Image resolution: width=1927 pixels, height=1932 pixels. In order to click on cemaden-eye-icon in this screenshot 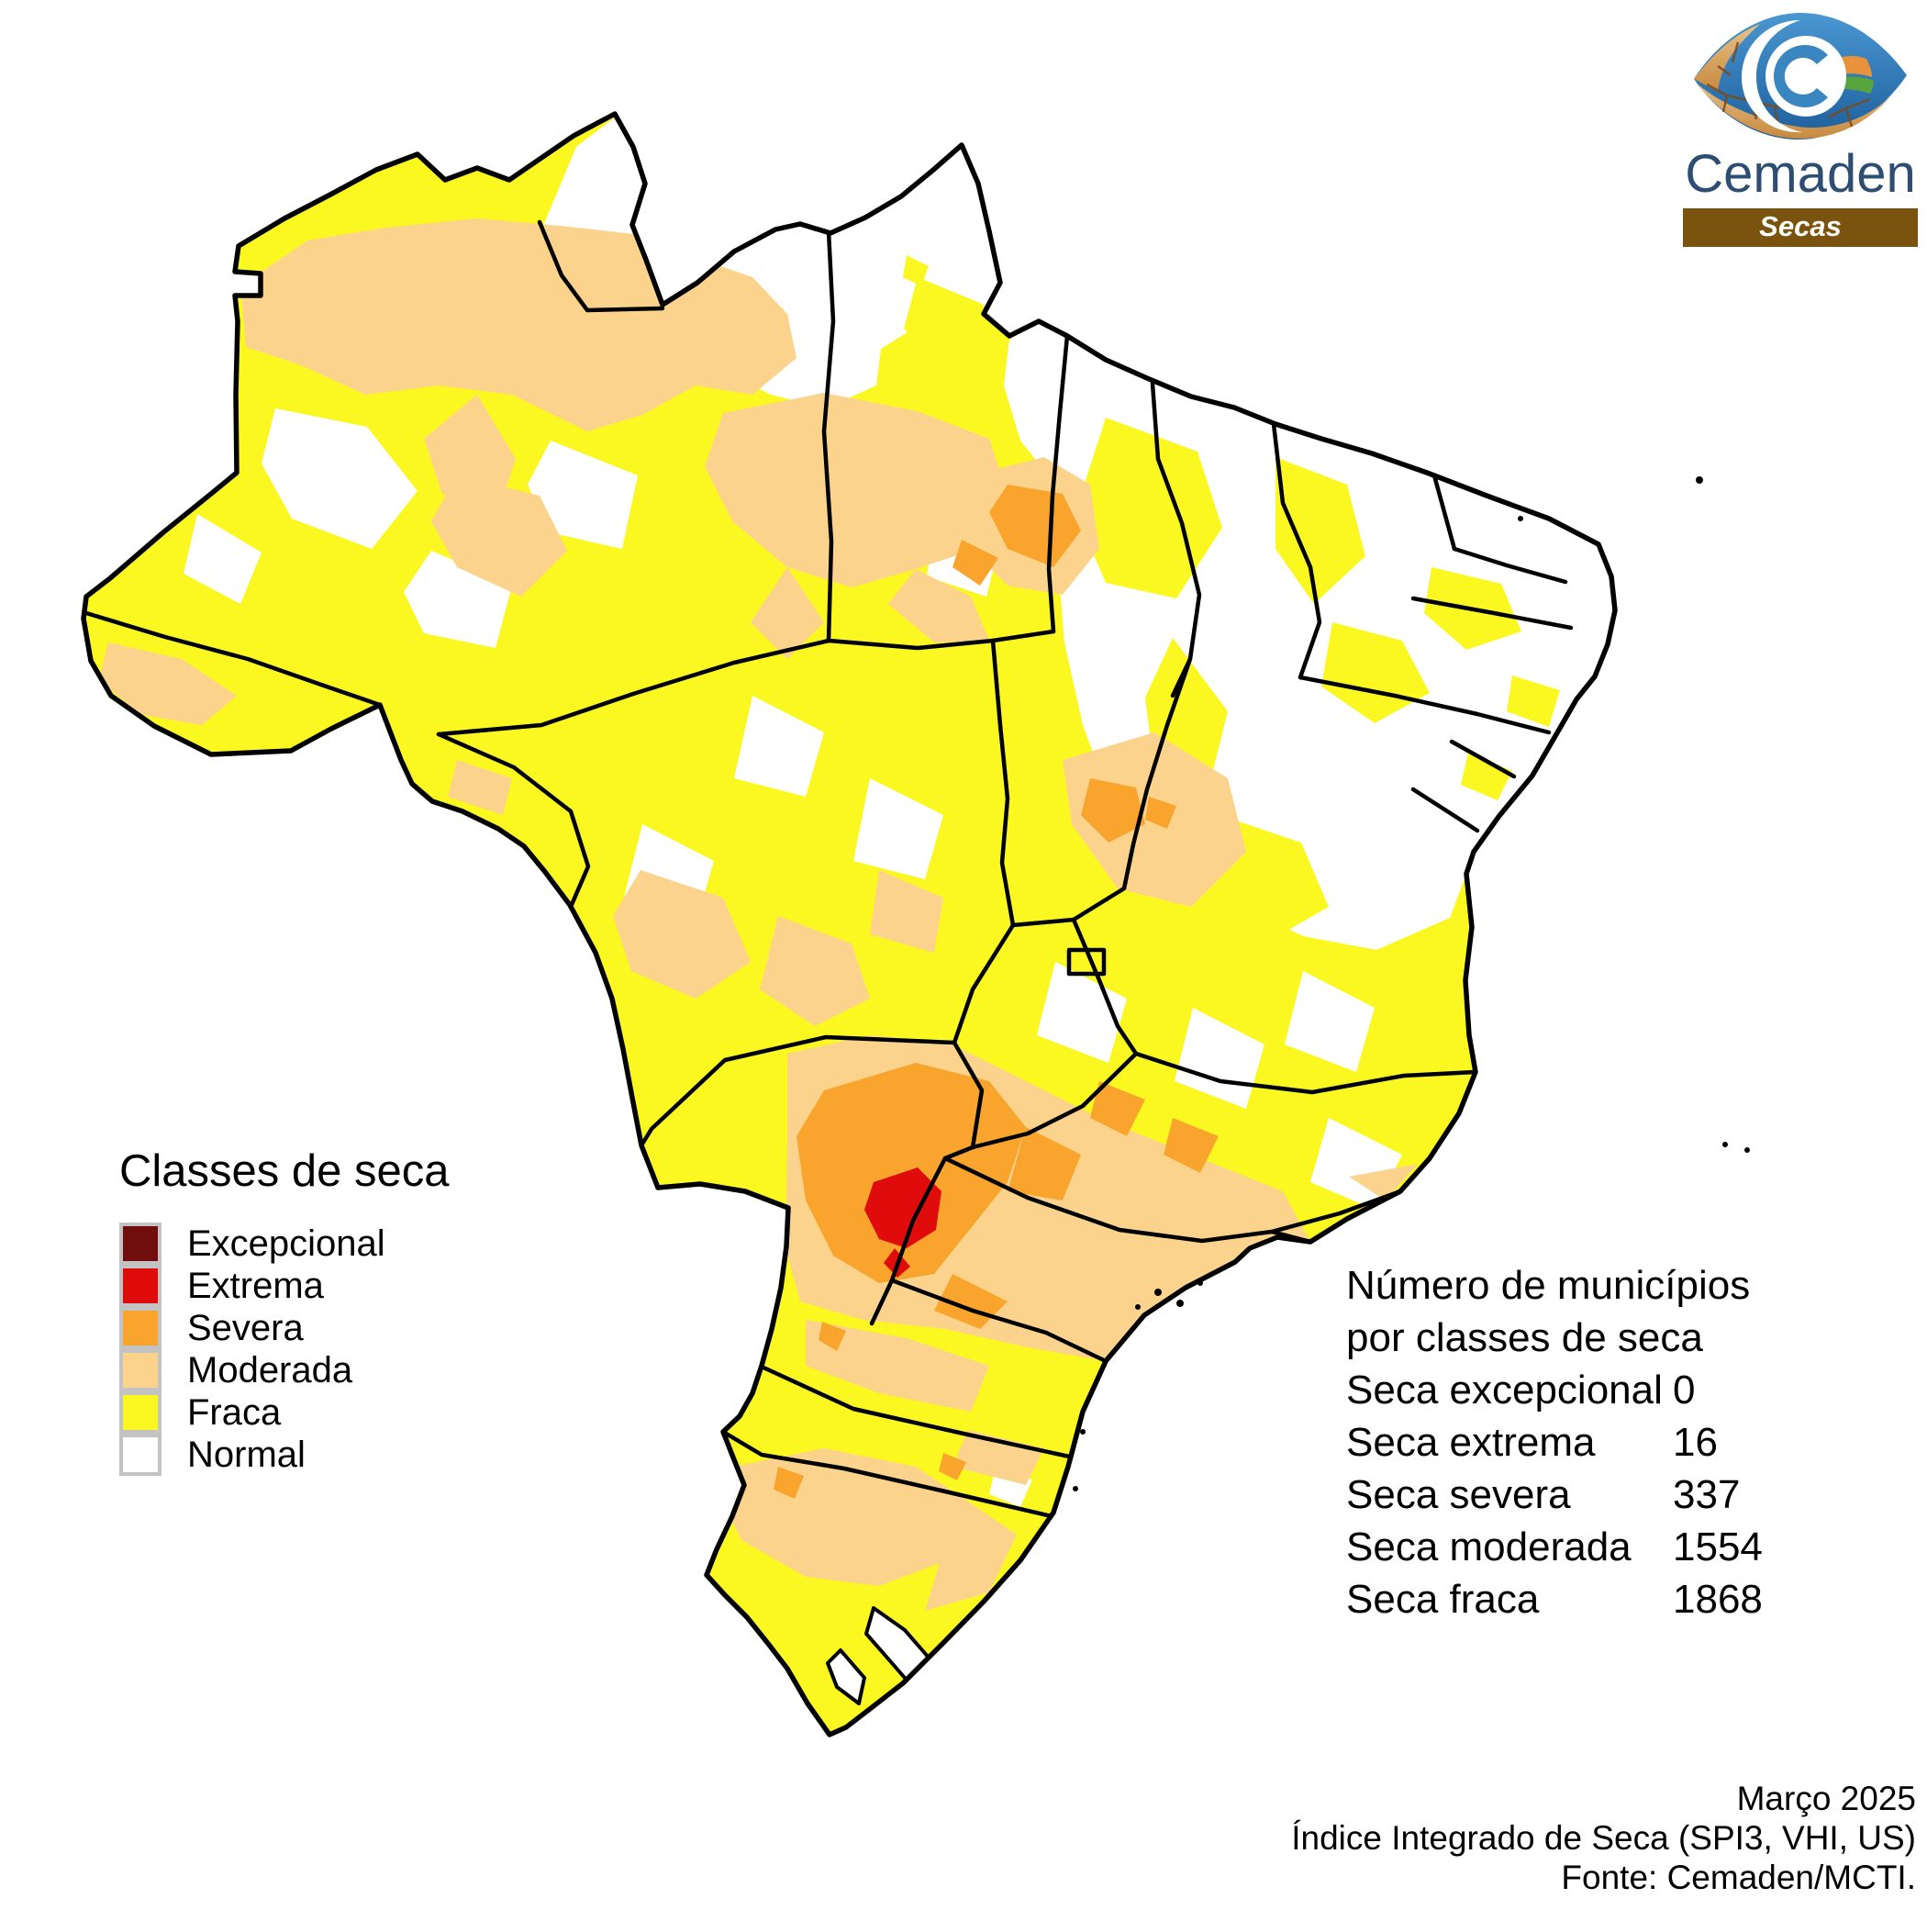, I will do `click(1800, 76)`.